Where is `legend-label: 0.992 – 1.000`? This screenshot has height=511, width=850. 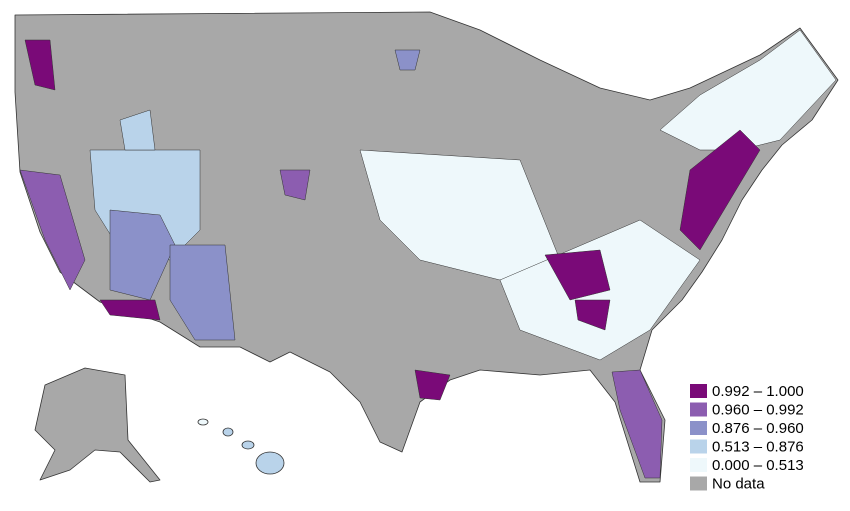
legend-label: 0.992 – 1.000 is located at coordinates (758, 391).